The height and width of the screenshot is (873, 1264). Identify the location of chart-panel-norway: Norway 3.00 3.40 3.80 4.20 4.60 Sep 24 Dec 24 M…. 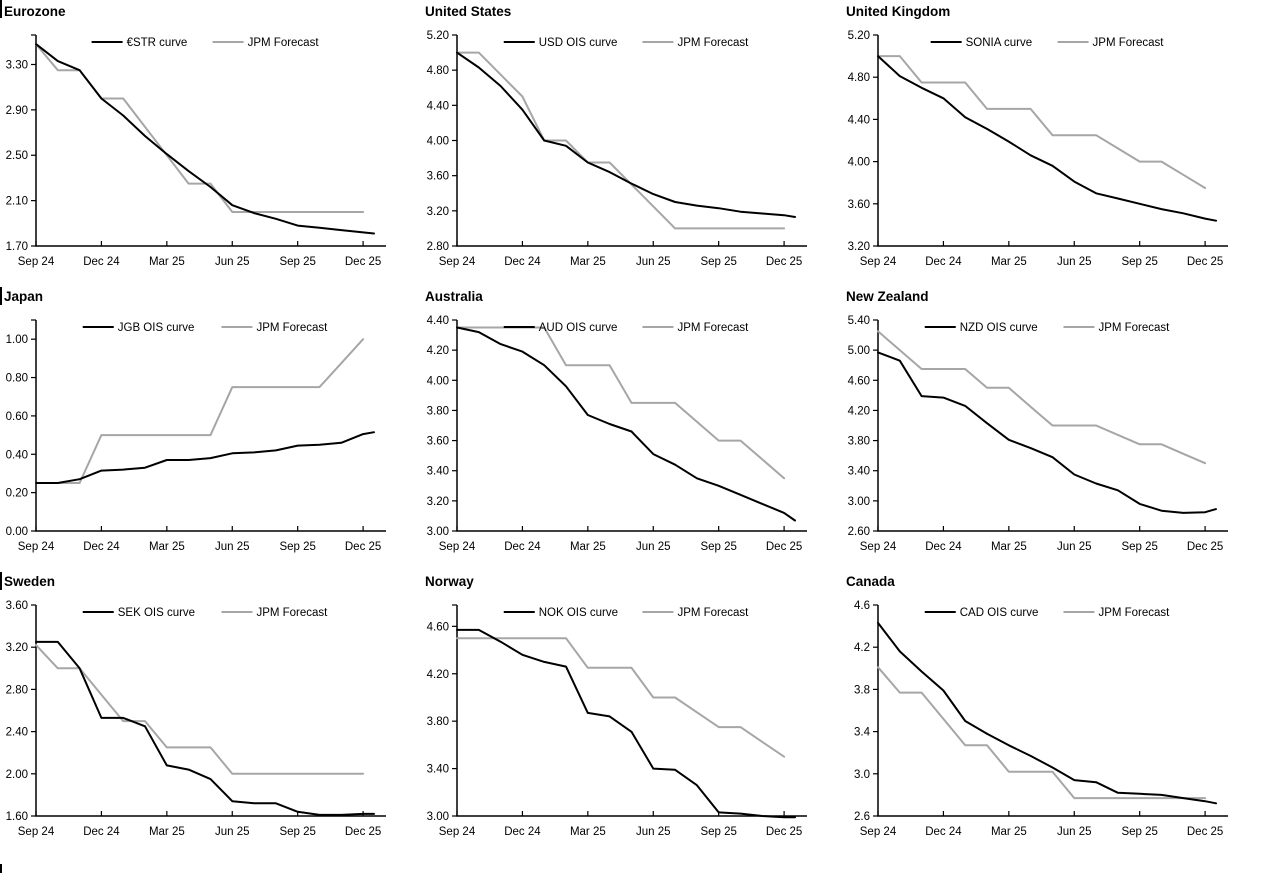
(631, 721).